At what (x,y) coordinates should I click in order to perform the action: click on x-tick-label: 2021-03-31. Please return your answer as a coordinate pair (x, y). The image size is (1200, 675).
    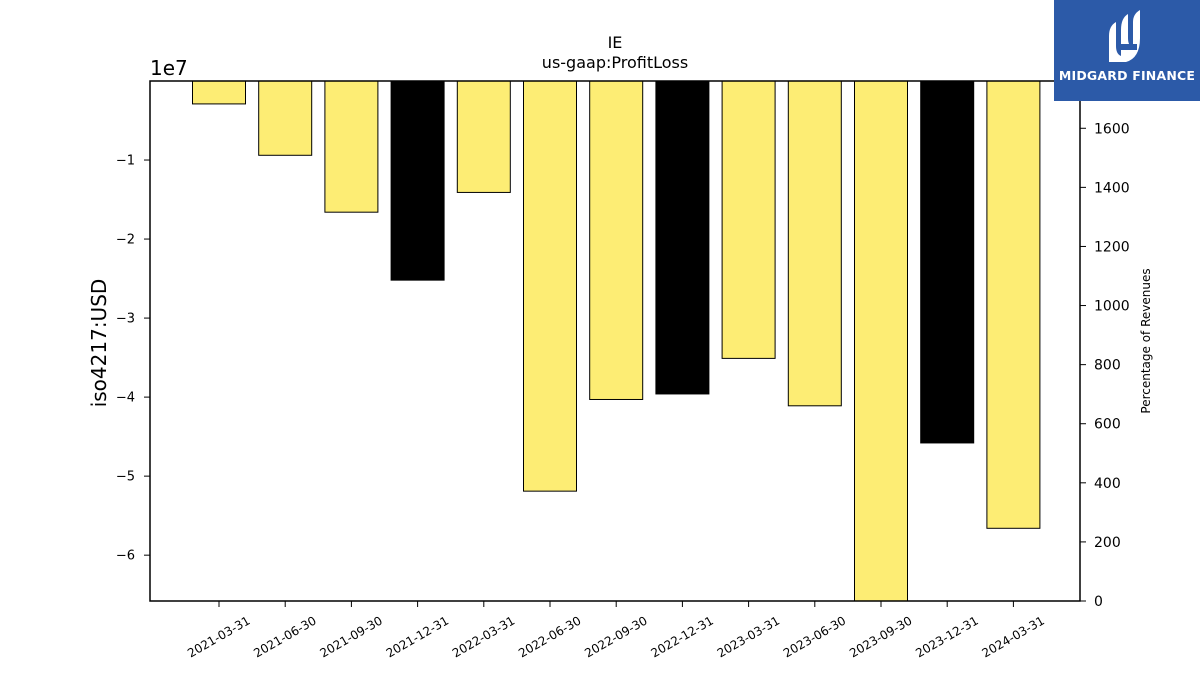
    Looking at the image, I should click on (218, 636).